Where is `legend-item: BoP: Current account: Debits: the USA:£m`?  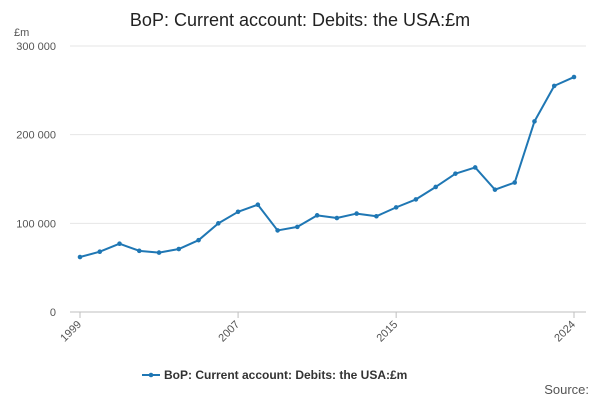 legend-item: BoP: Current account: Debits: the USA:£m is located at coordinates (274, 375).